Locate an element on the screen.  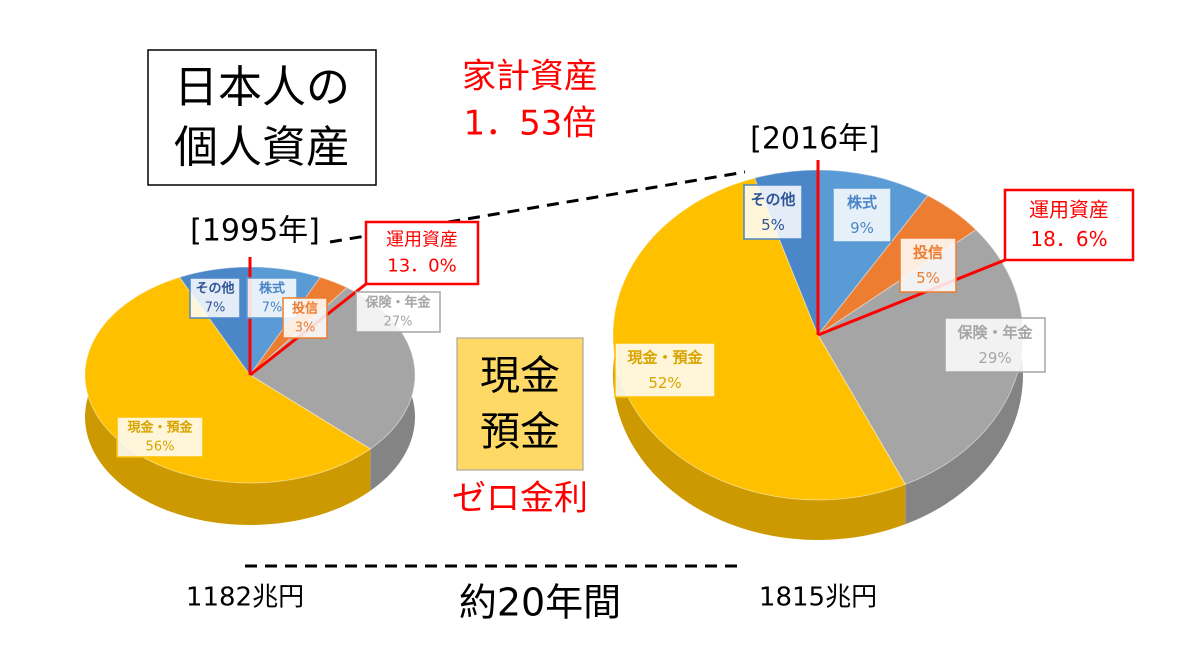
cash-box is located at coordinates (520, 404).